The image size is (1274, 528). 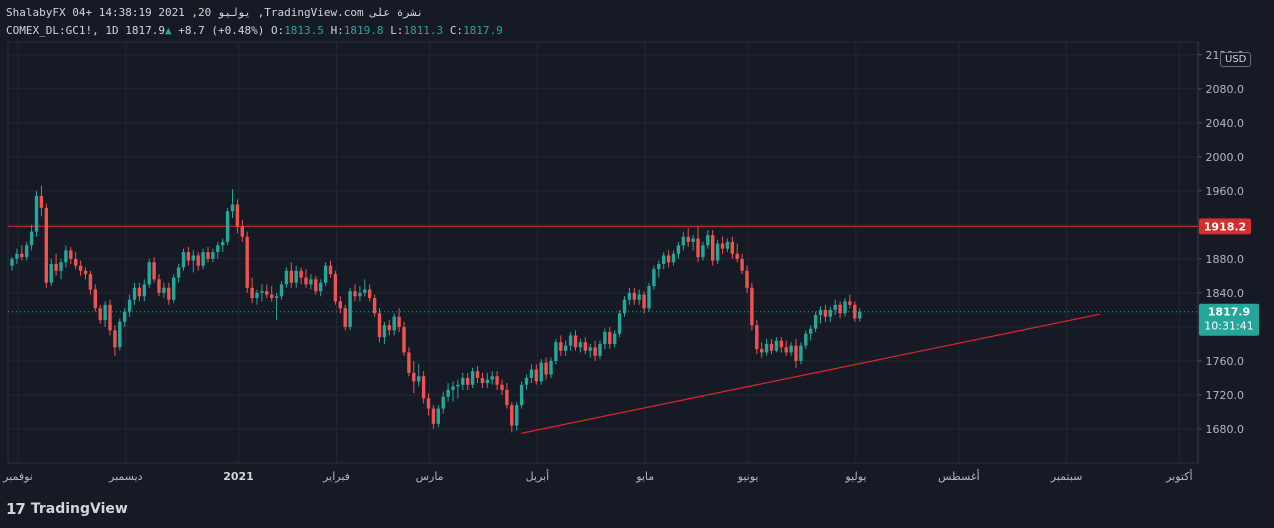 What do you see at coordinates (1225, 191) in the screenshot?
I see `price-tick-label: 1960.0` at bounding box center [1225, 191].